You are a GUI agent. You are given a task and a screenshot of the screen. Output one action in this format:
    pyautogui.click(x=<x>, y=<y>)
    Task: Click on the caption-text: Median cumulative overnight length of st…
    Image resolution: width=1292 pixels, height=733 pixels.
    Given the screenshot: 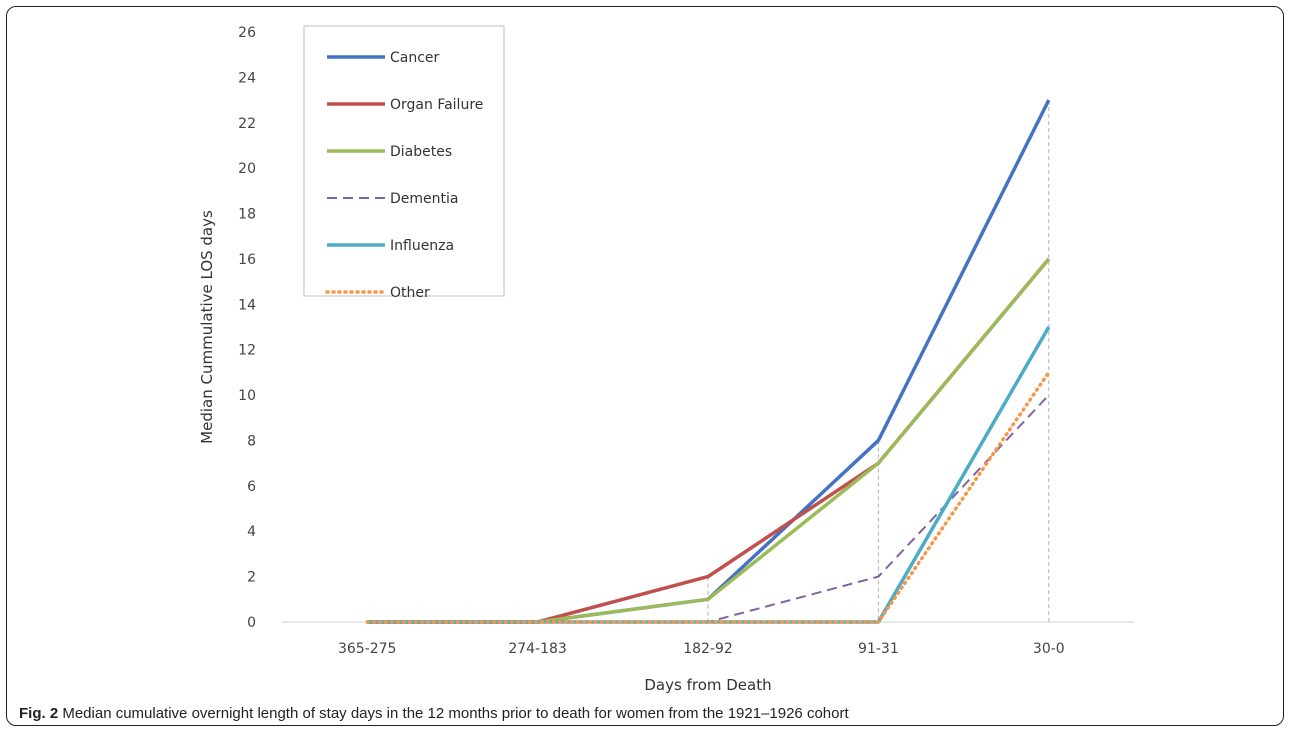 What is the action you would take?
    pyautogui.click(x=453, y=713)
    